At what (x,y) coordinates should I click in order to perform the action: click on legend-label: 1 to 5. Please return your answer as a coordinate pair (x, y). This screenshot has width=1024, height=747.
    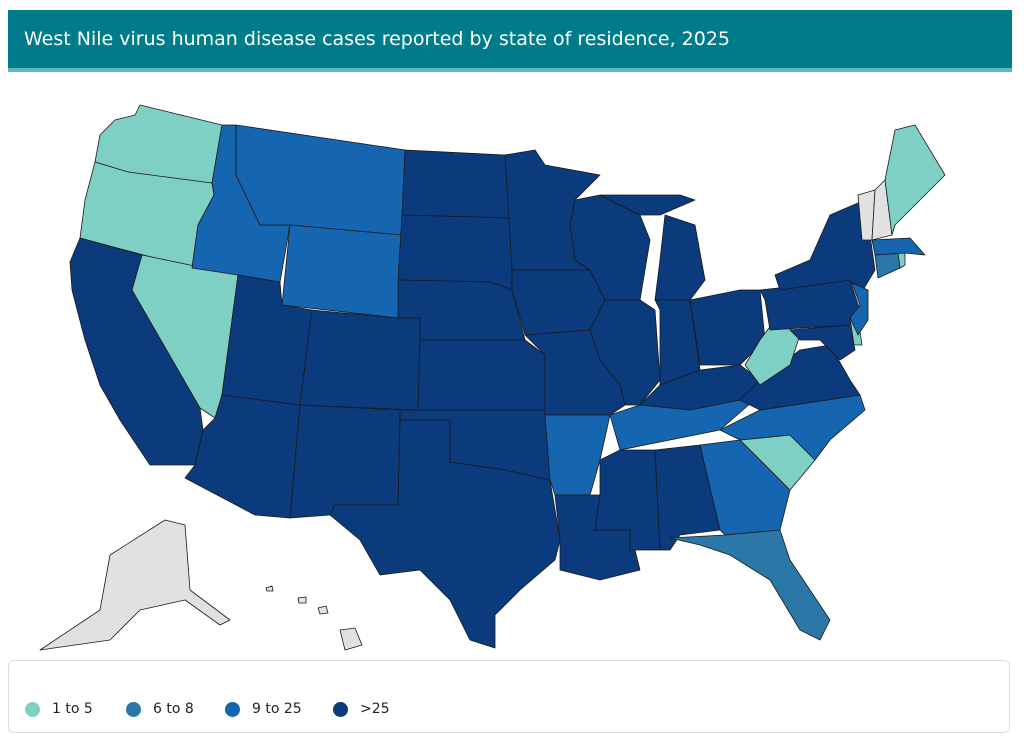
    Looking at the image, I should click on (72, 709).